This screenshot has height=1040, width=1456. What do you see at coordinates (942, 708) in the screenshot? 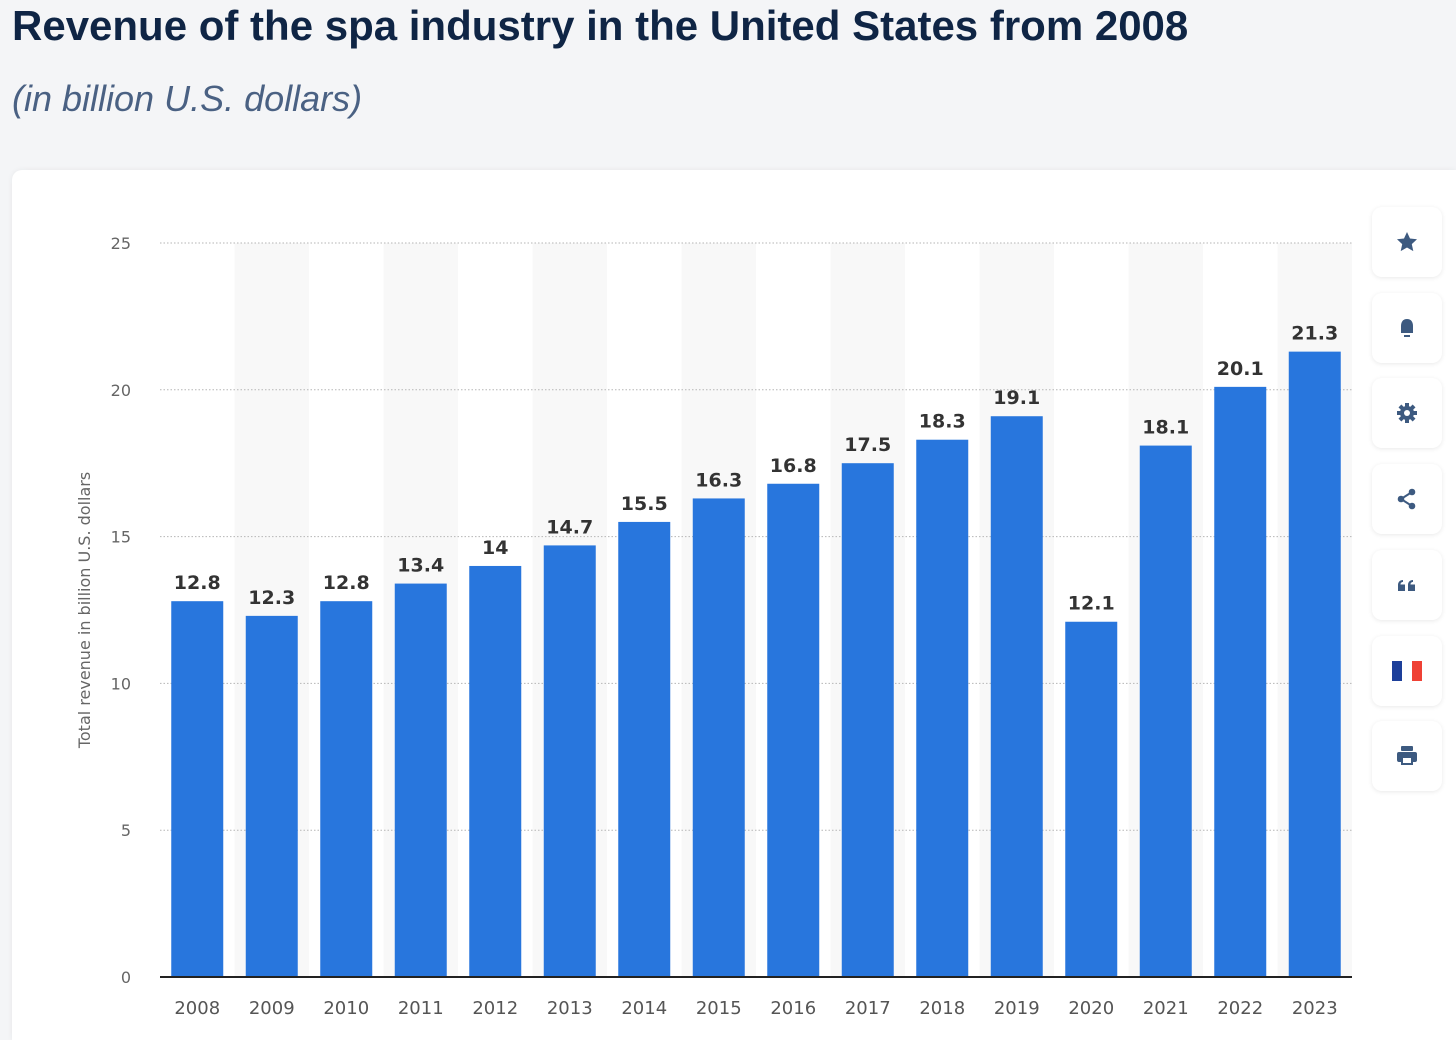
I see `bar-2018` at bounding box center [942, 708].